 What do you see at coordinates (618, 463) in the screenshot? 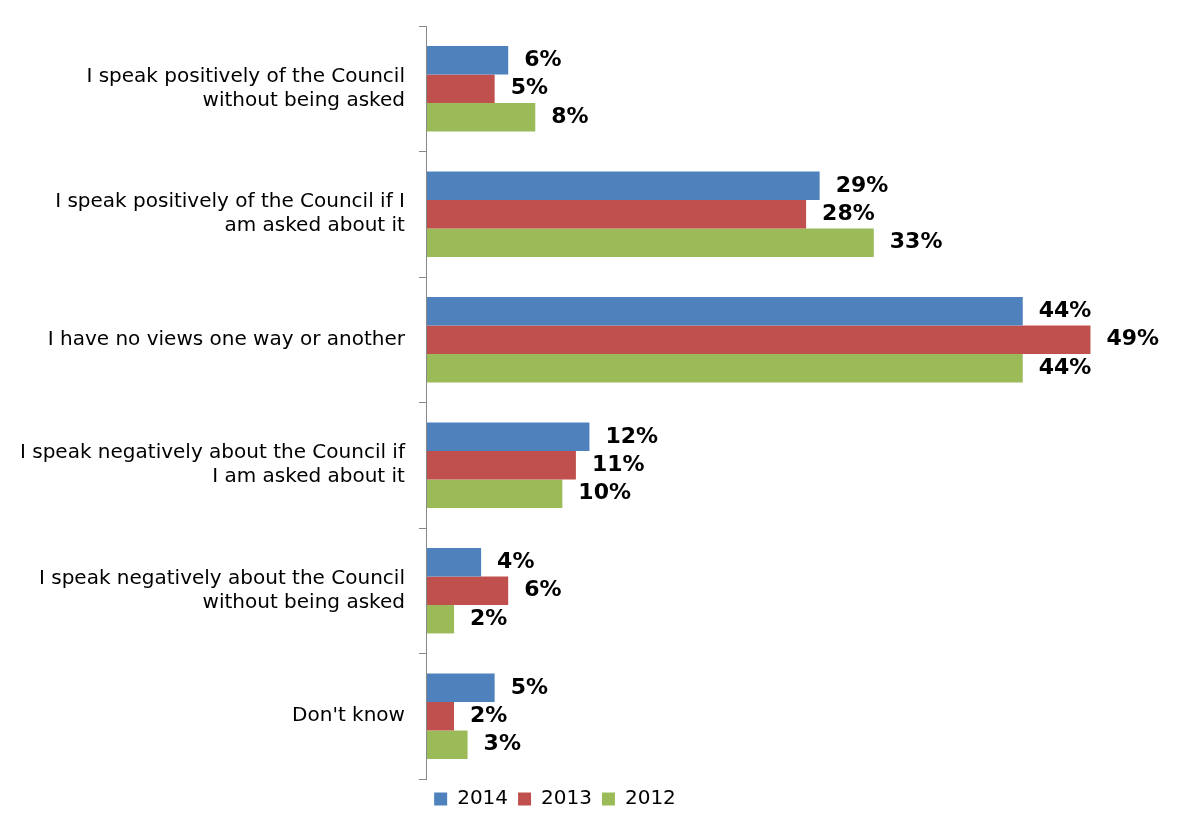
I see `data-label: 11%` at bounding box center [618, 463].